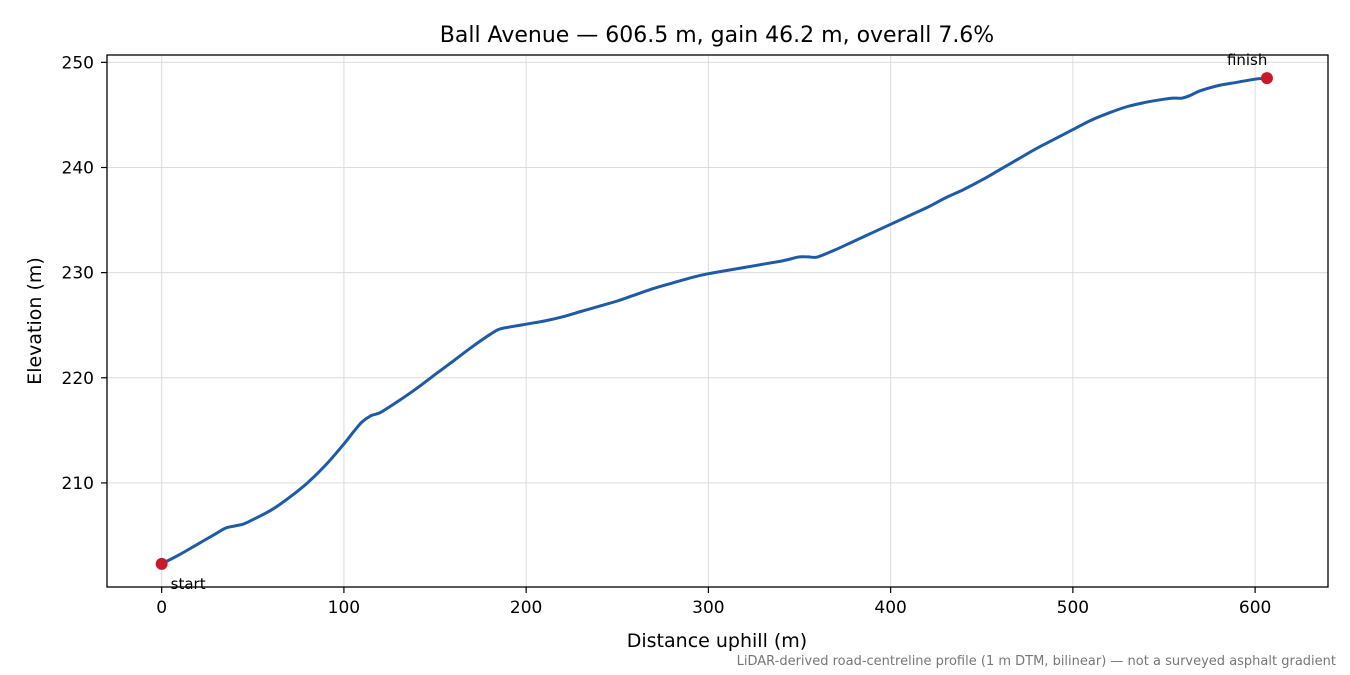 The width and height of the screenshot is (1350, 675). I want to click on x-tick-label: 0, so click(161, 608).